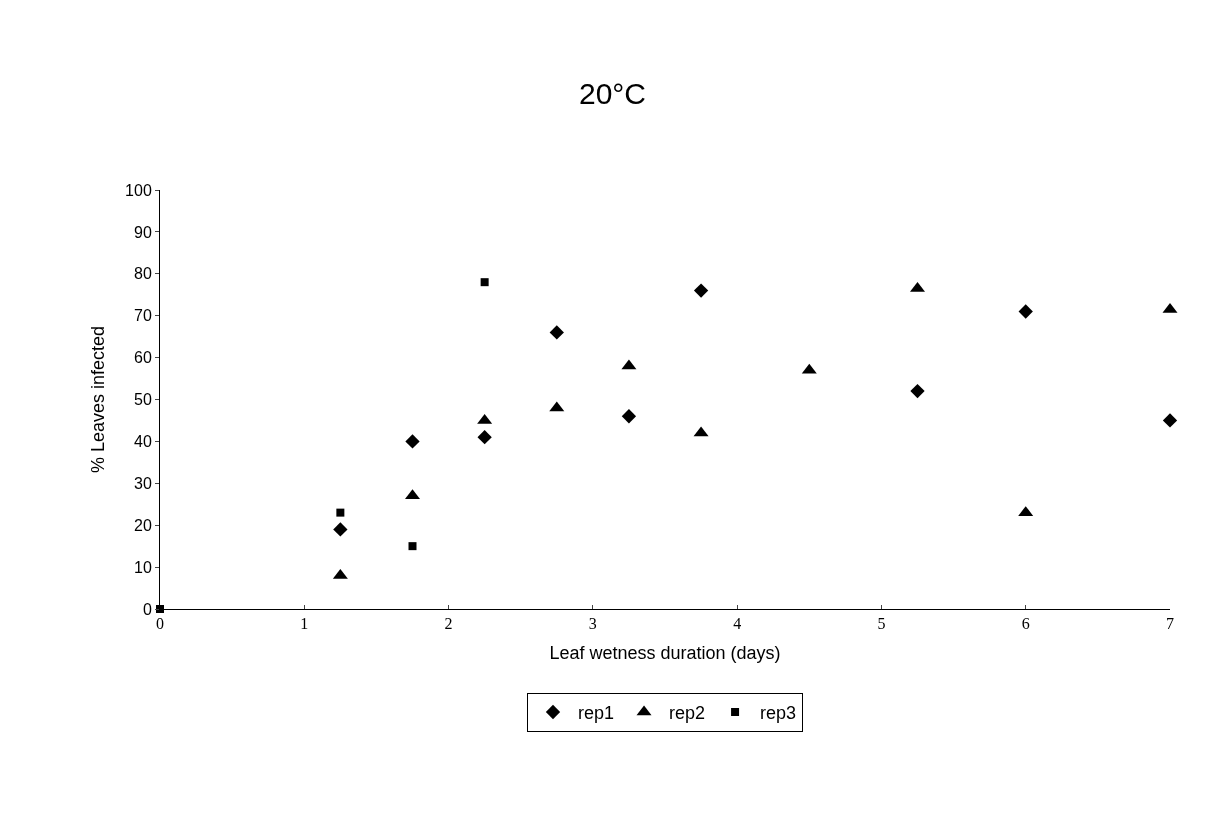 The image size is (1225, 829). I want to click on y-tick-label: 90, so click(143, 232).